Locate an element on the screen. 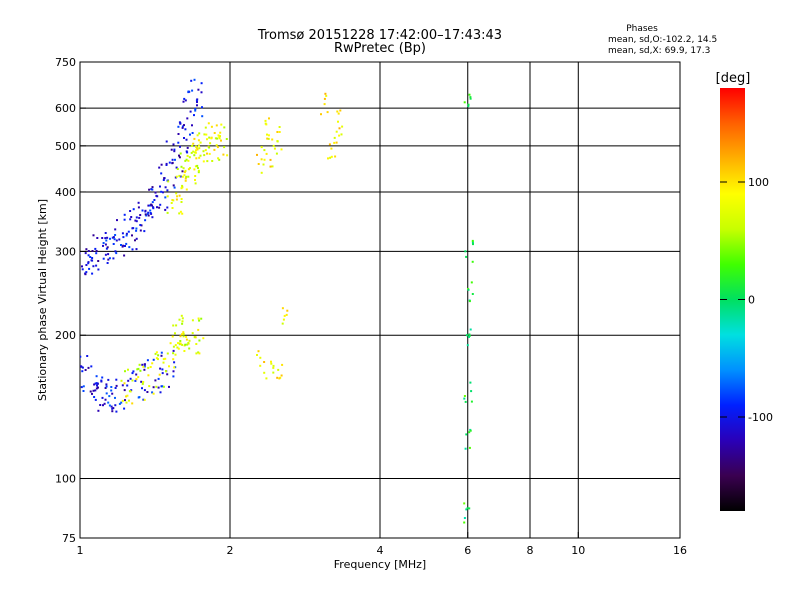 The height and width of the screenshot is (600, 800). y-tick-label: 750 is located at coordinates (65, 62).